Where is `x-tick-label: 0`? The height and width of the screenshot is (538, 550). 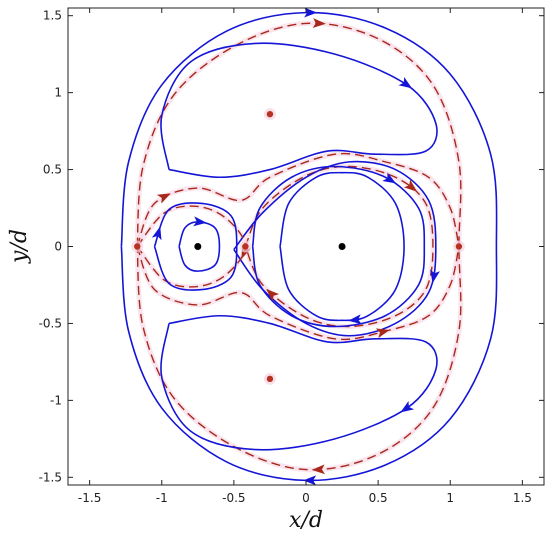
x-tick-label: 0 is located at coordinates (306, 498).